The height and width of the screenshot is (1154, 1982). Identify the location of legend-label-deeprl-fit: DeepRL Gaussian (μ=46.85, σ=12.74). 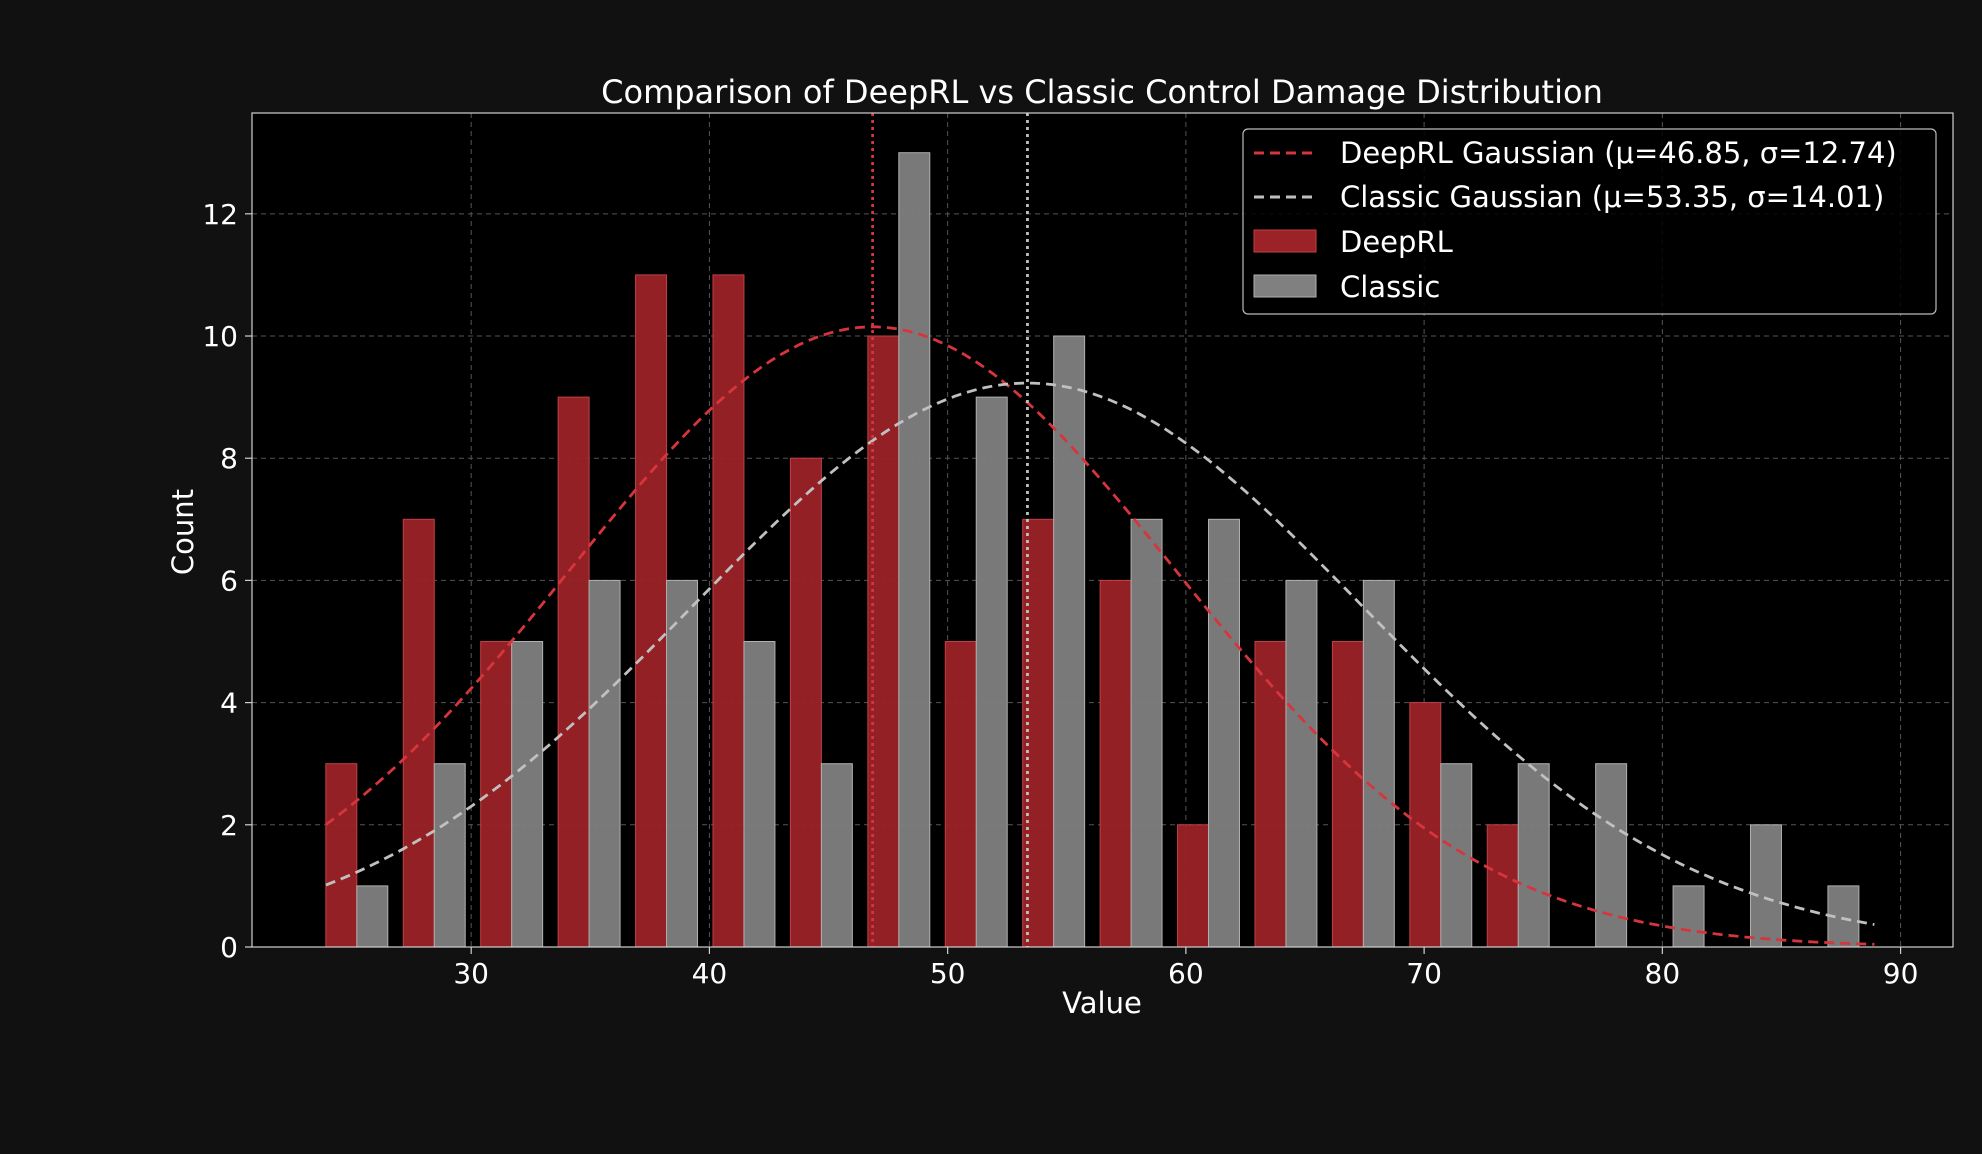
(1618, 153).